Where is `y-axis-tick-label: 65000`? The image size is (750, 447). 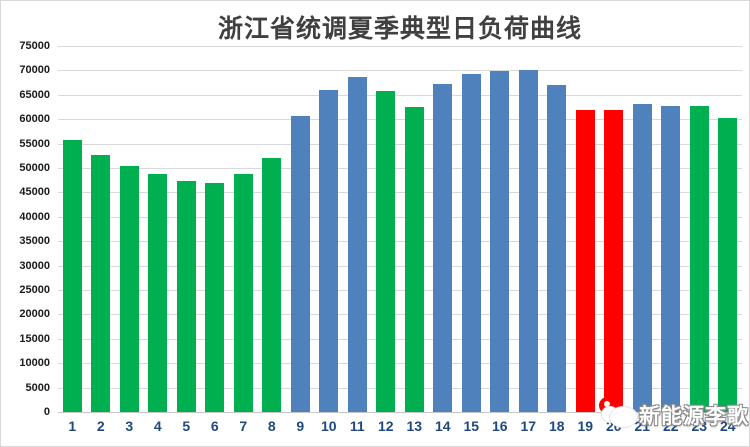 y-axis-tick-label: 65000 is located at coordinates (34, 94).